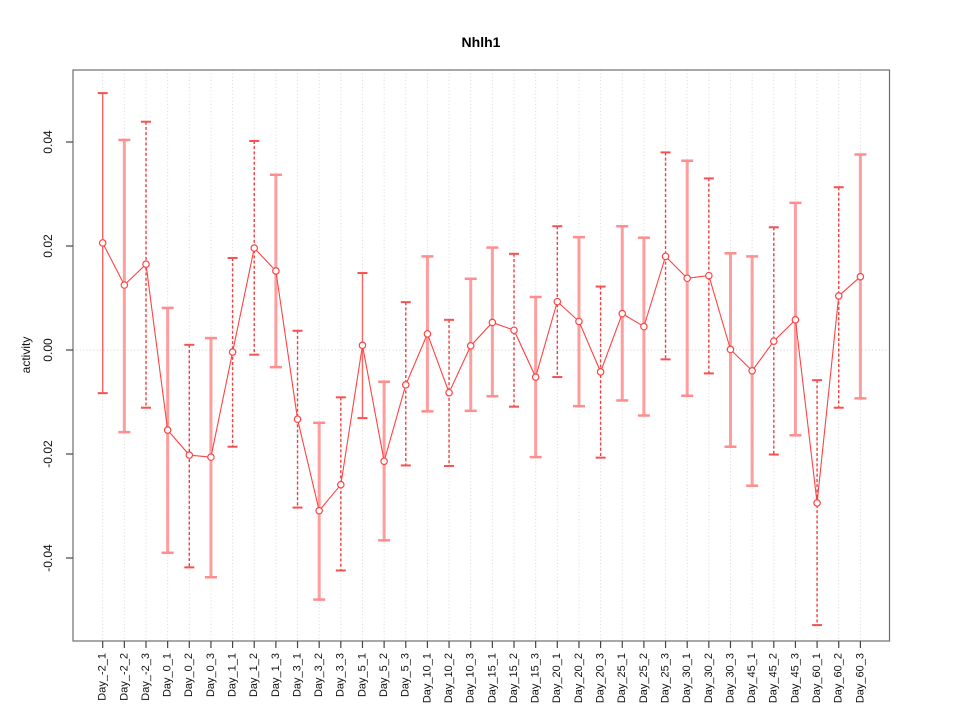 This screenshot has width=960, height=720. I want to click on y-tick-label: -0.04, so click(48, 558).